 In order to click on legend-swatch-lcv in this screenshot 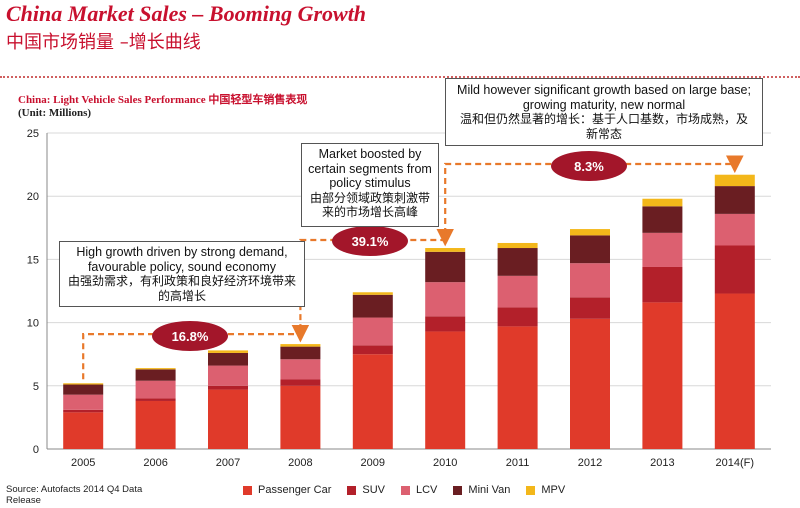, I will do `click(405, 490)`.